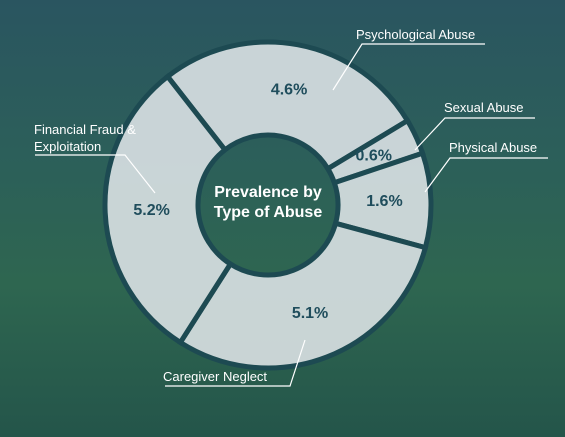 Image resolution: width=565 pixels, height=437 pixels. What do you see at coordinates (85, 138) in the screenshot?
I see `category-label: Financial Fraud & Exploitation` at bounding box center [85, 138].